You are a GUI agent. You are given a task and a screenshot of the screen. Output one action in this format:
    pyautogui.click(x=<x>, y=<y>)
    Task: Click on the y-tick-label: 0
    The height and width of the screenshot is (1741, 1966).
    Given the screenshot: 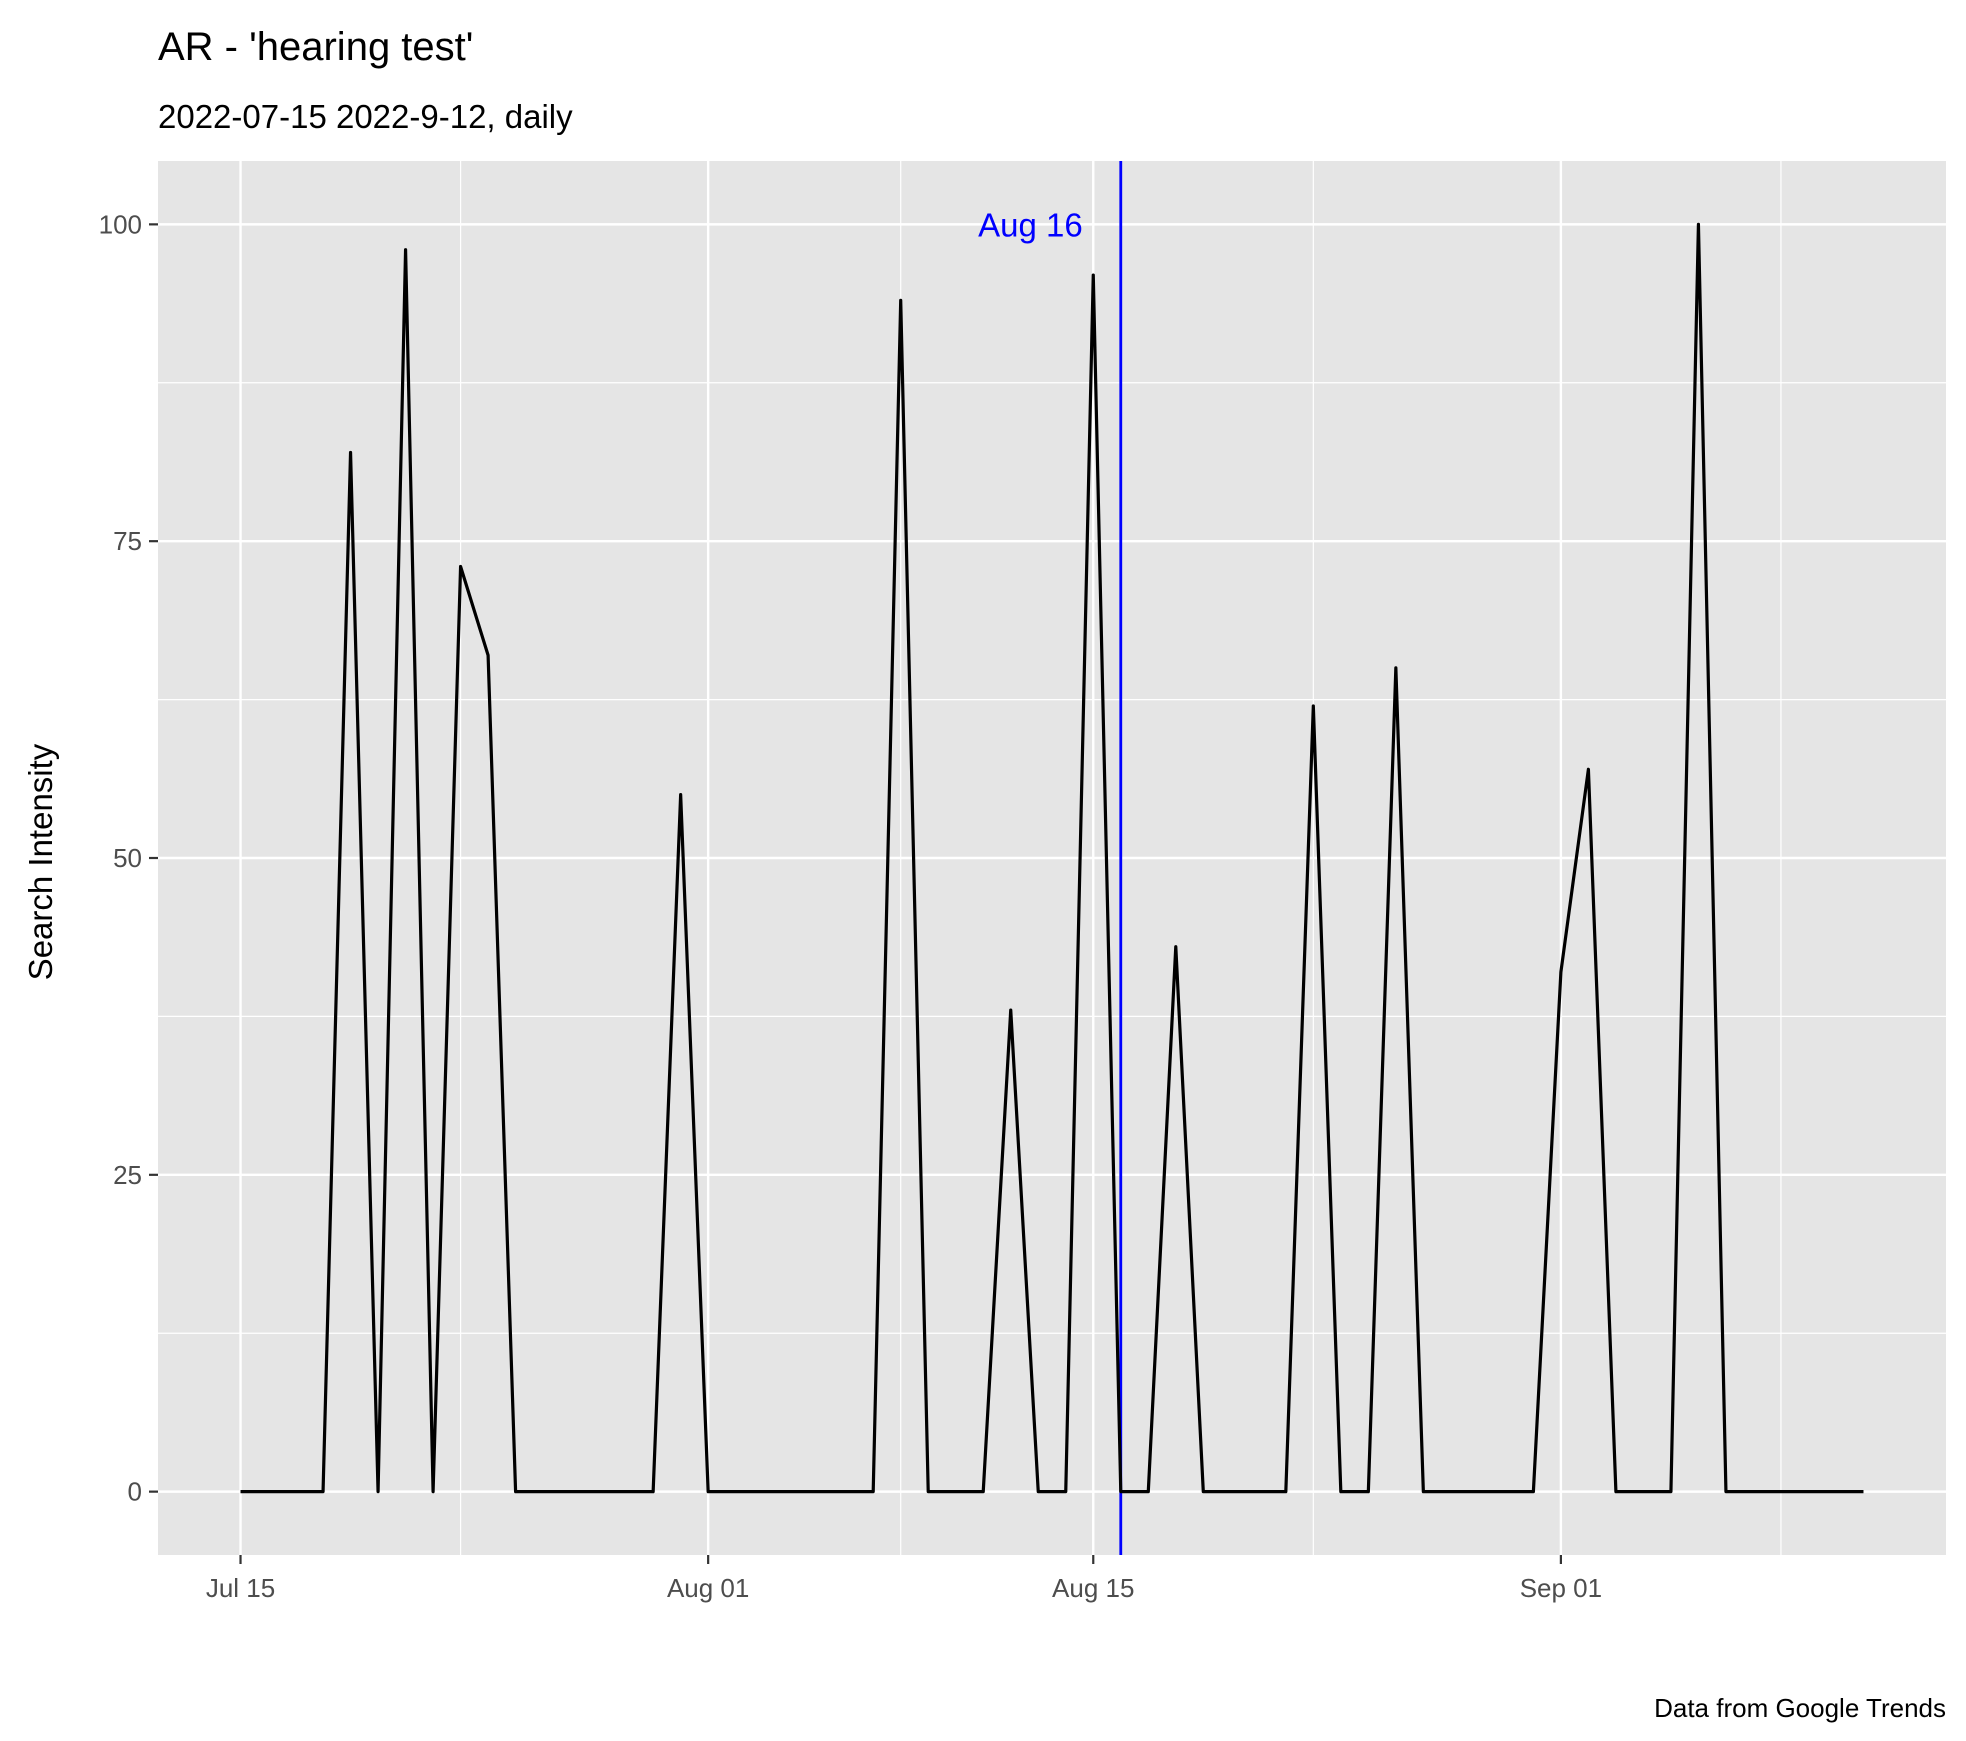 What is the action you would take?
    pyautogui.click(x=135, y=1492)
    